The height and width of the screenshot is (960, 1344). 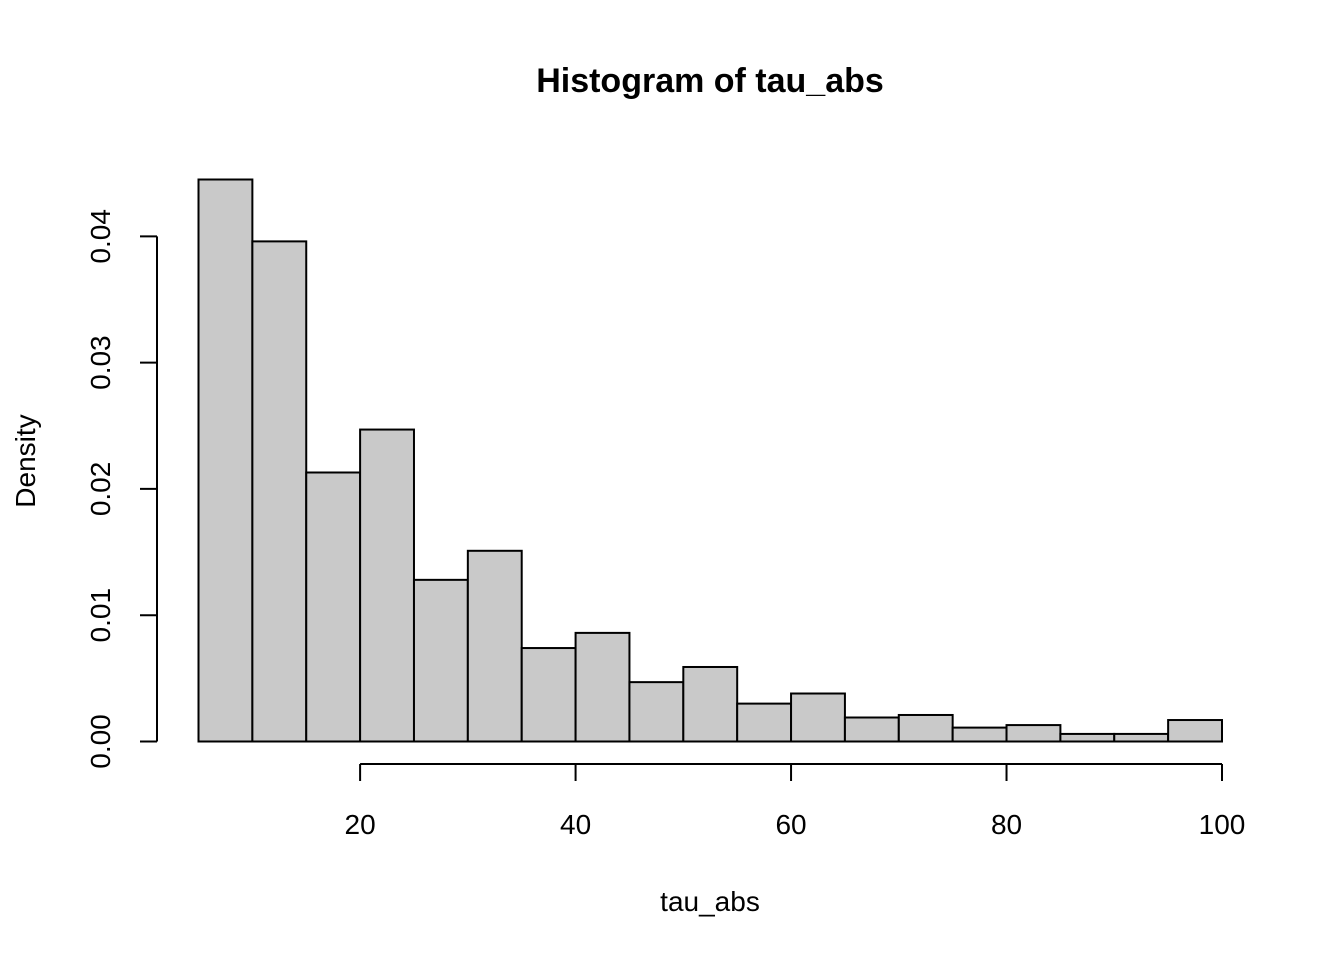 I want to click on y-tick-label: 0.04, so click(x=100, y=236).